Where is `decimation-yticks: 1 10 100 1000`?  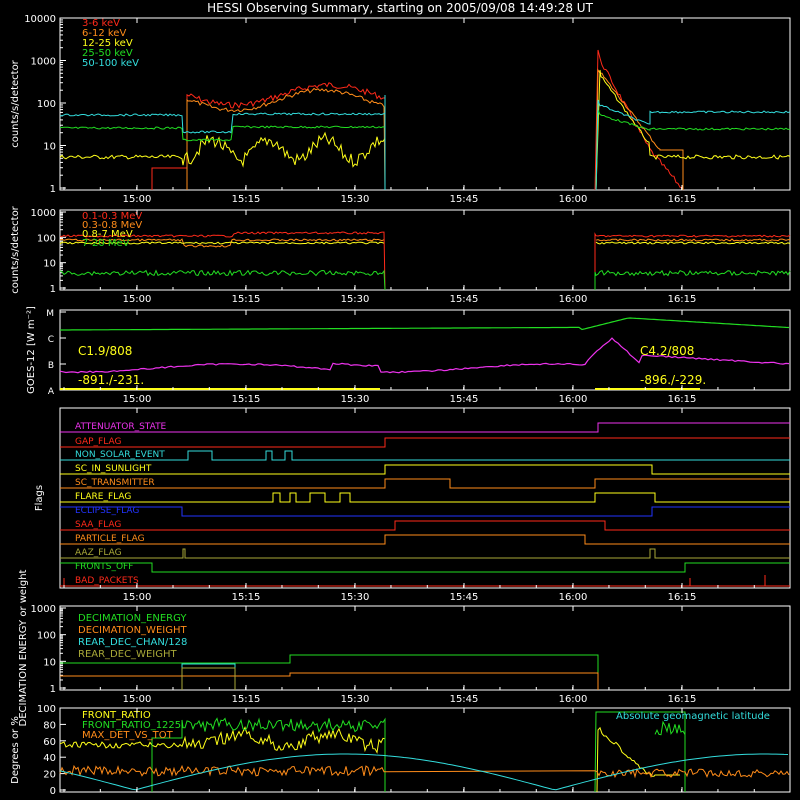 decimation-yticks: 1 10 100 1000 is located at coordinates (48, 649).